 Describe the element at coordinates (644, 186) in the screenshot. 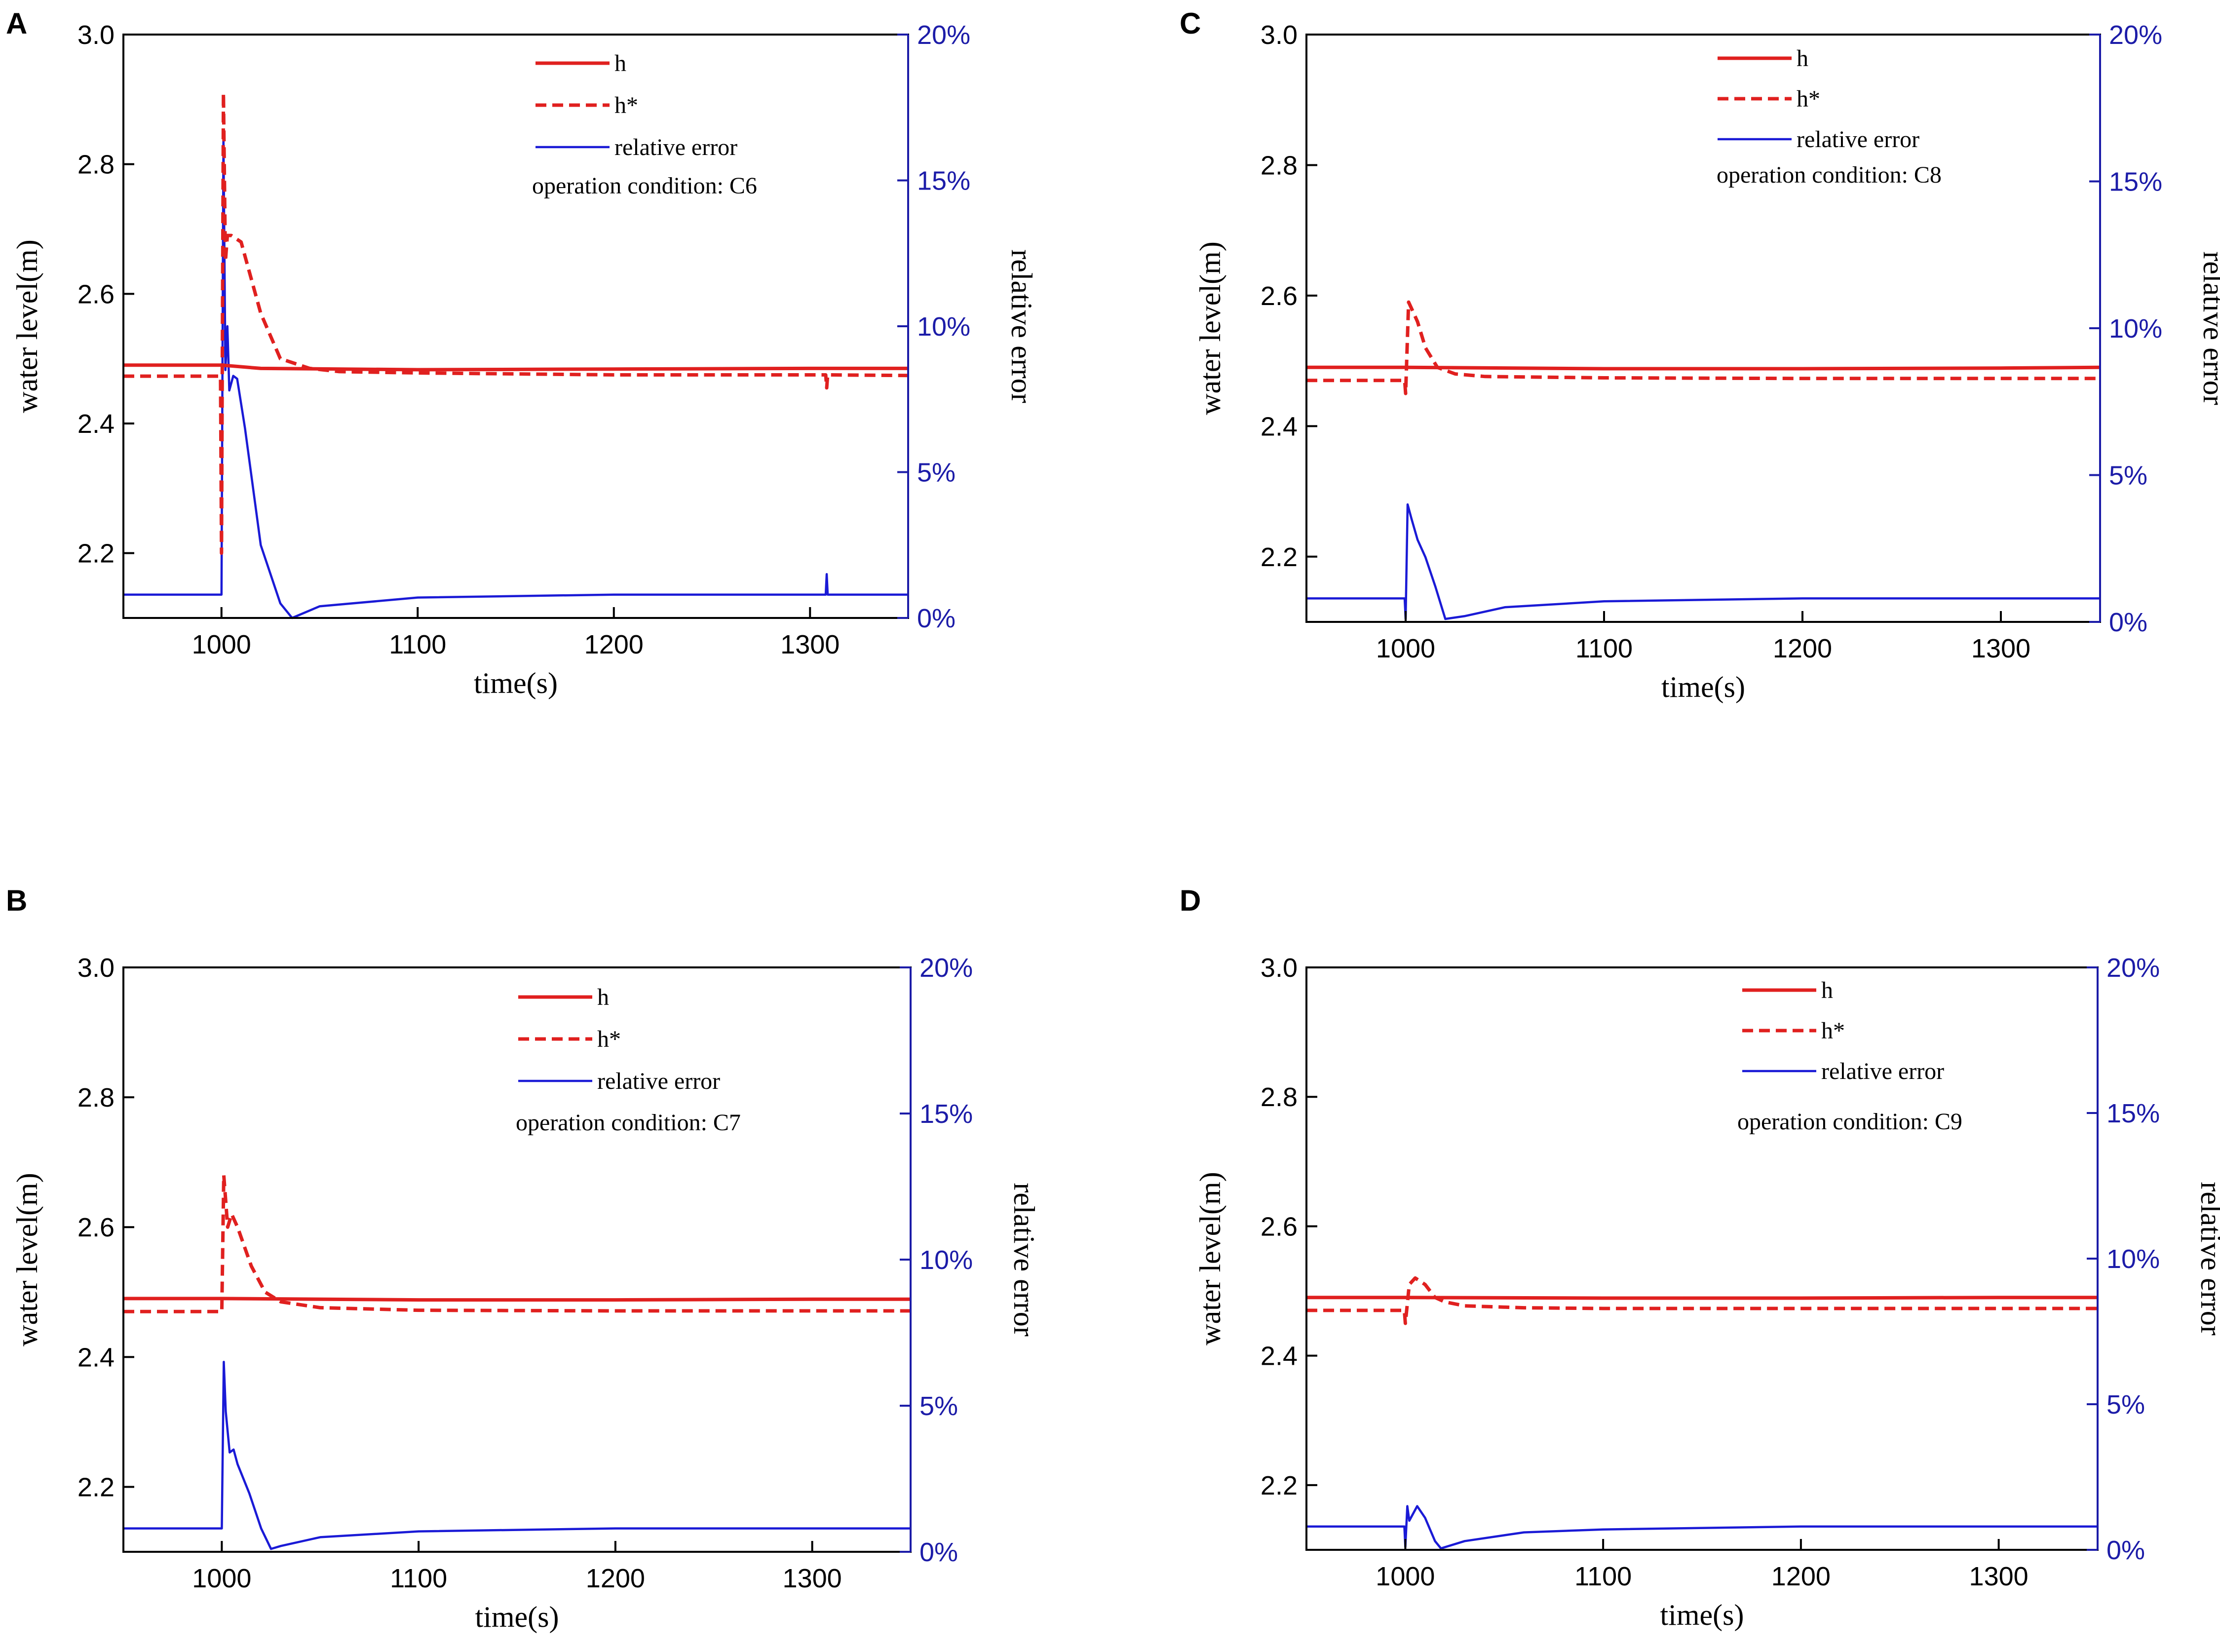

I see `operation-condition-note: operation condition: C6` at that location.